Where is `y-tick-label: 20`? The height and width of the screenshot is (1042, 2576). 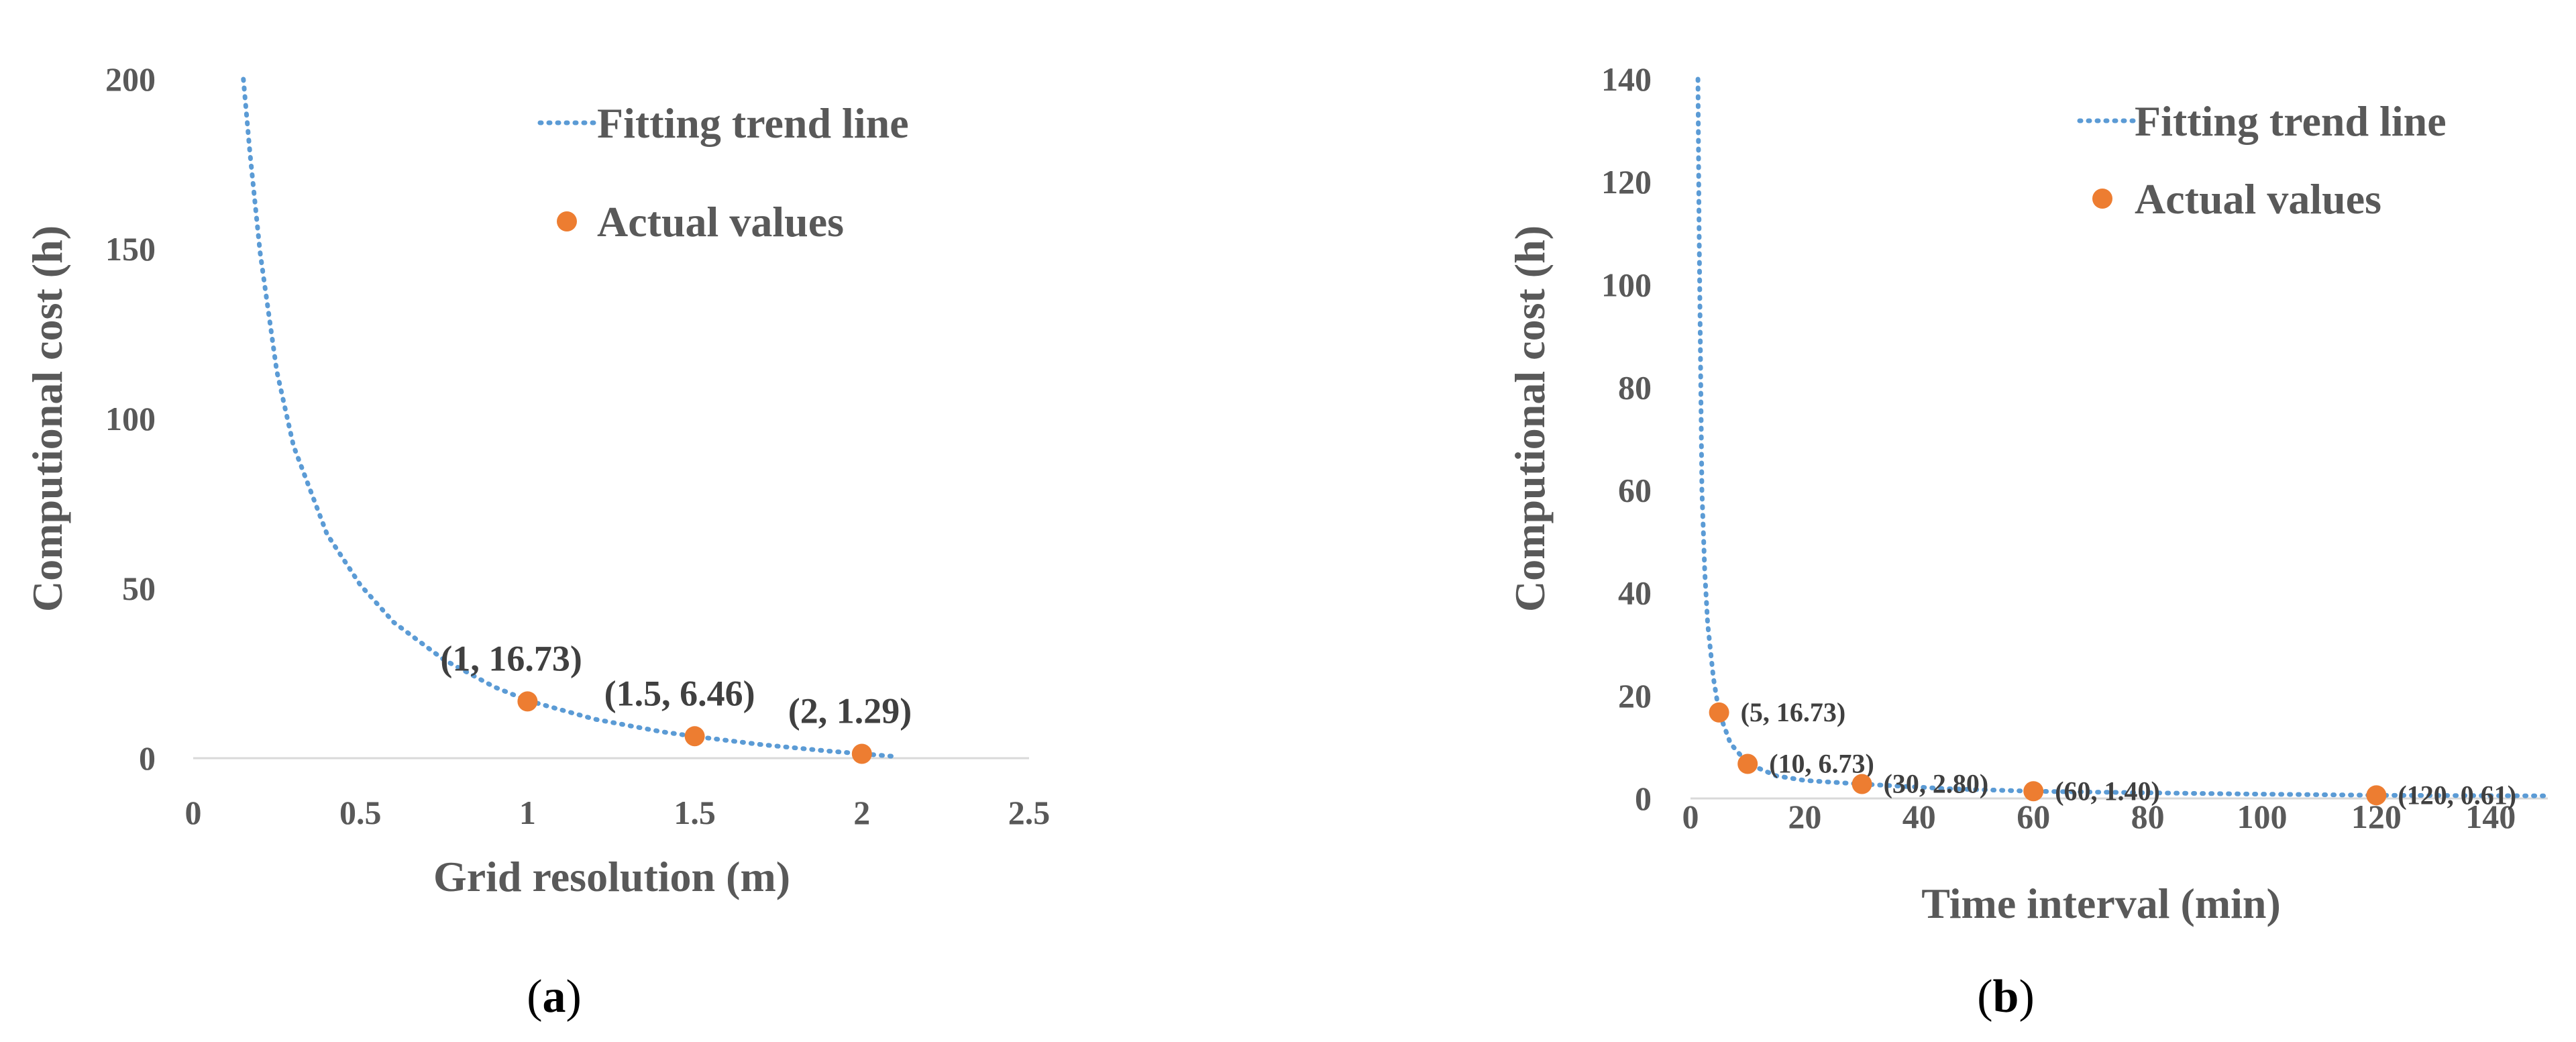 y-tick-label: 20 is located at coordinates (1635, 696).